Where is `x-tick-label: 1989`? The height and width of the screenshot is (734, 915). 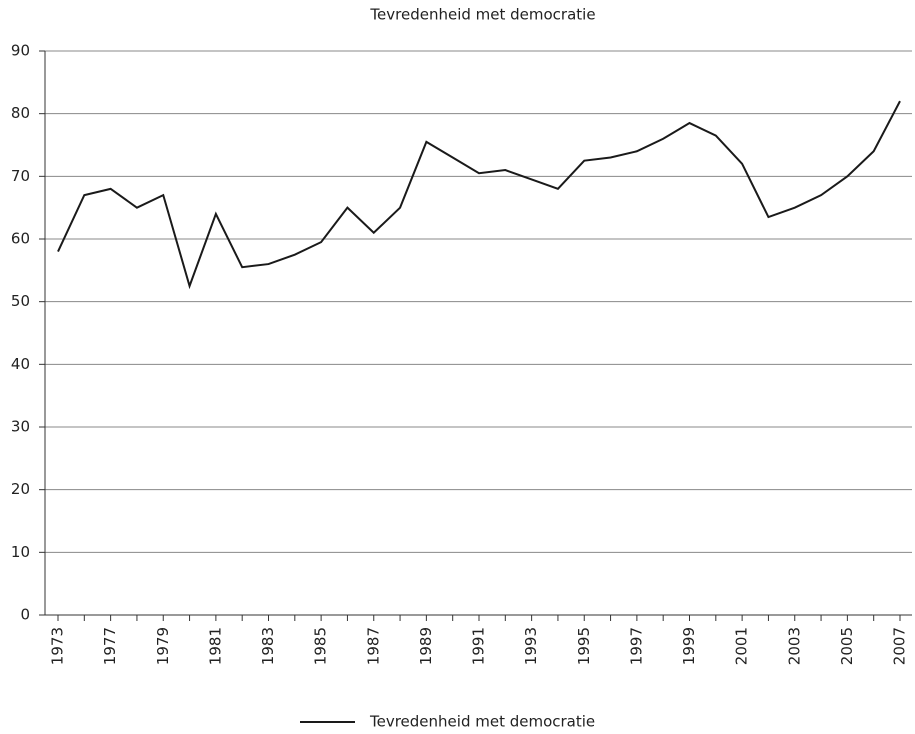 x-tick-label: 1989 is located at coordinates (426, 646).